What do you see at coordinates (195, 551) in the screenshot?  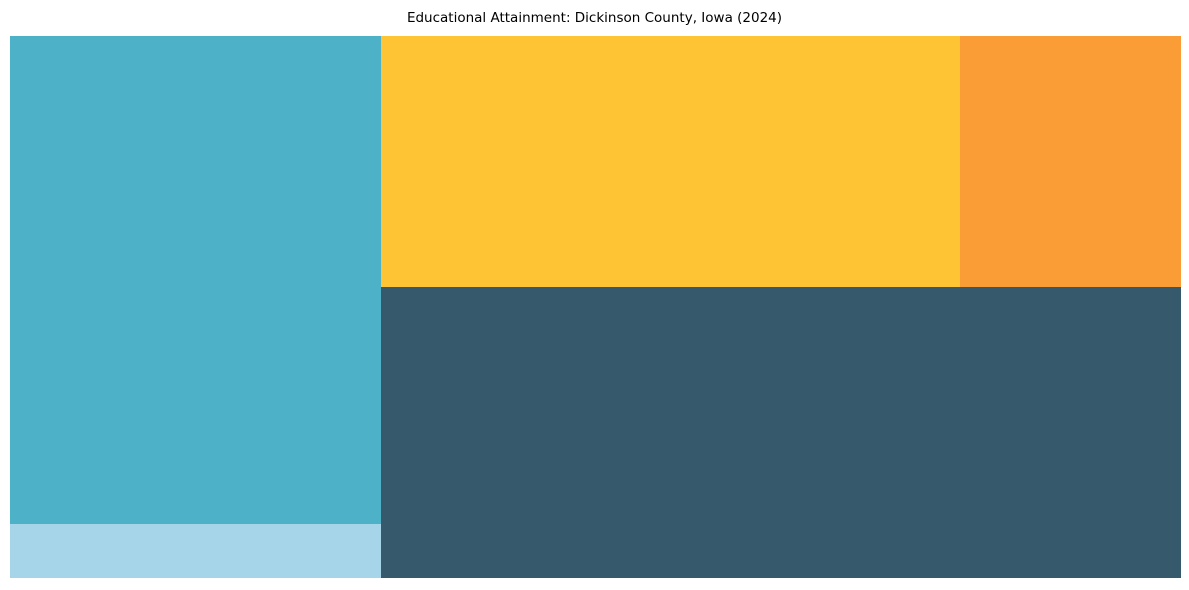 I see `treemap-tile-light-blue` at bounding box center [195, 551].